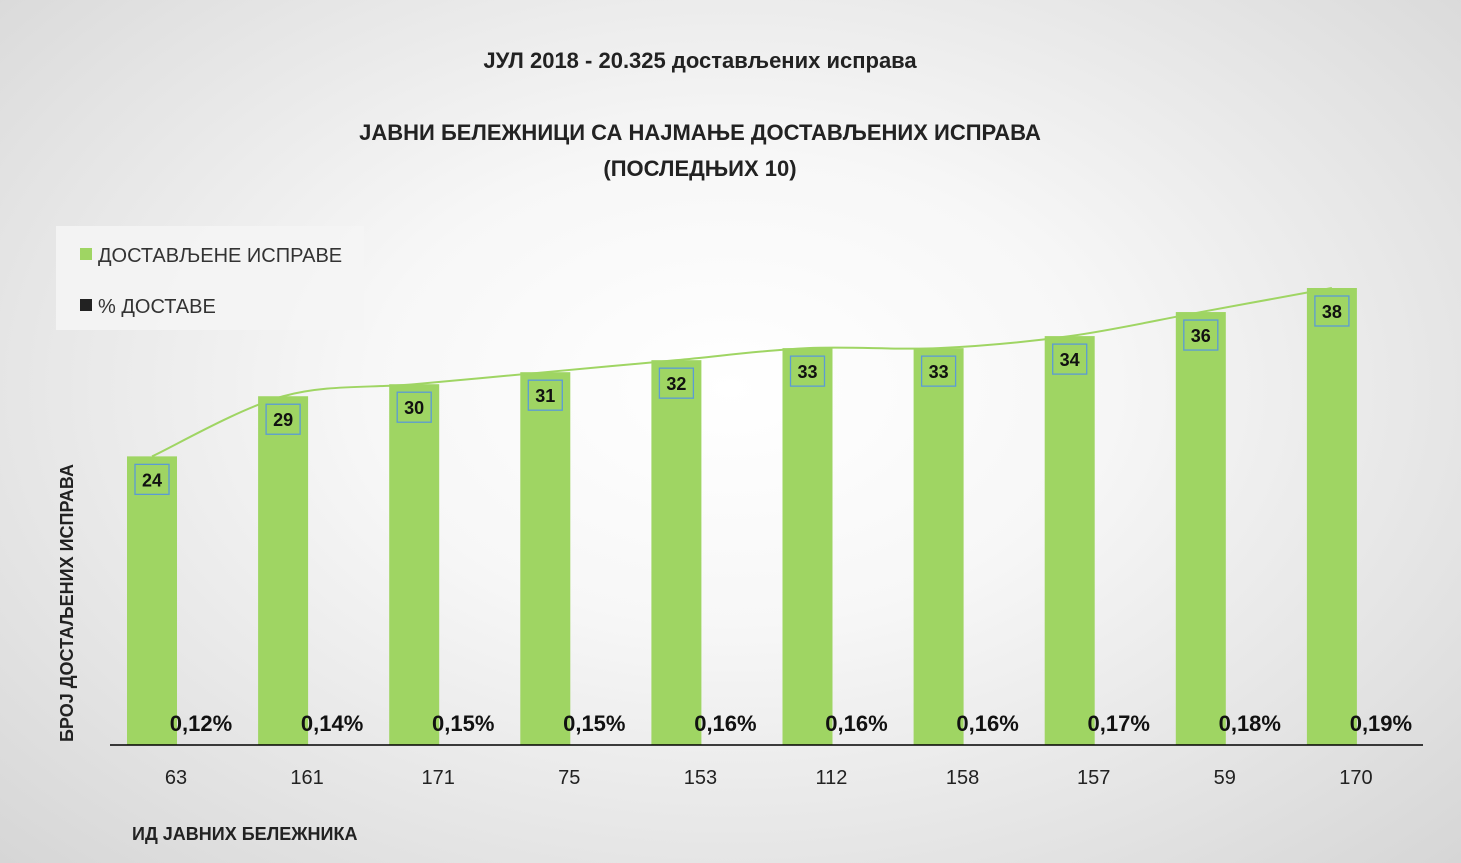  I want to click on legend-swatch-bars, so click(86, 254).